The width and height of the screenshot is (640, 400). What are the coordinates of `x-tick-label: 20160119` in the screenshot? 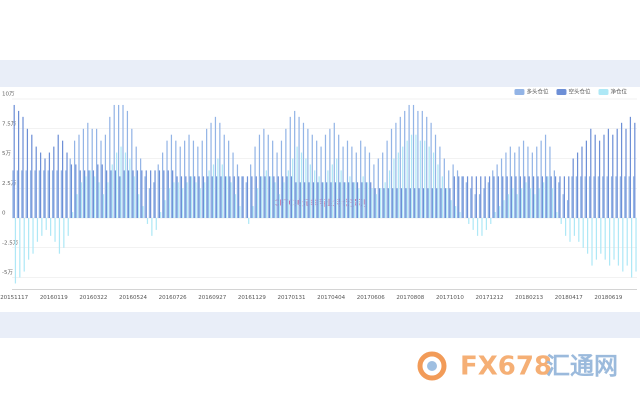 It's located at (54, 298).